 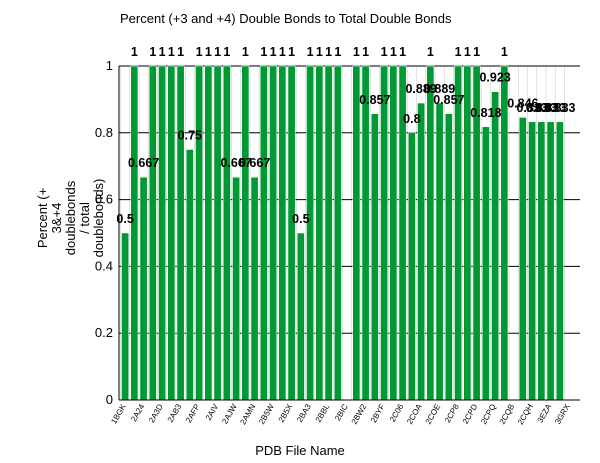 I want to click on y-tick-label: 0.4, so click(x=104, y=265).